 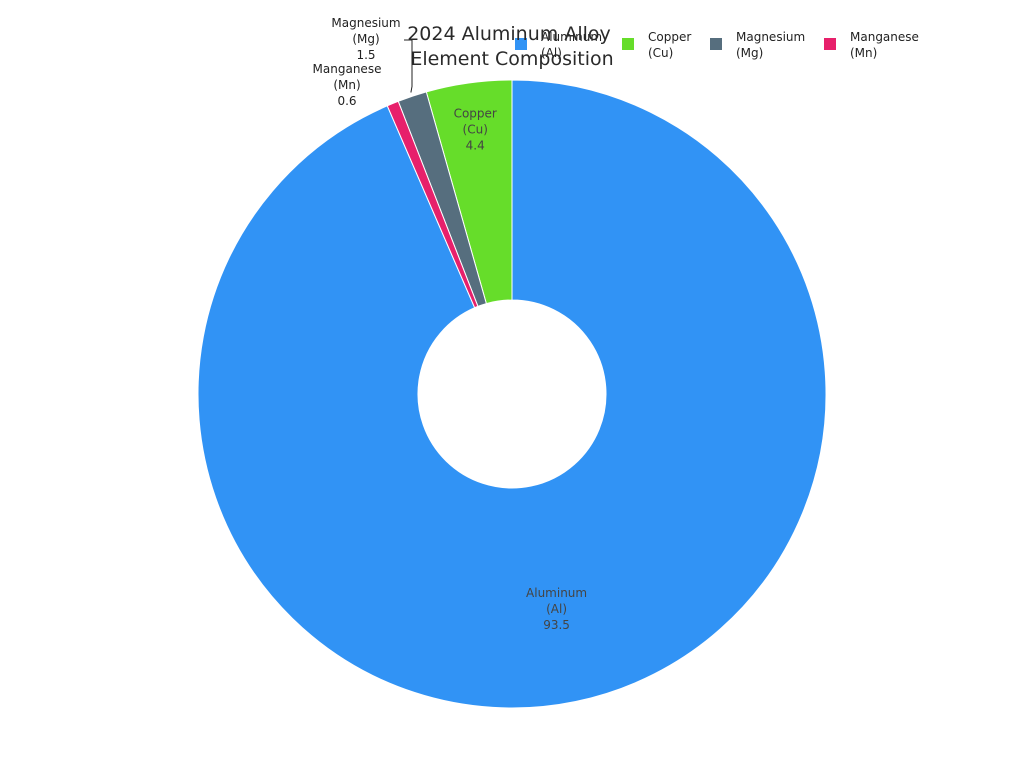 I want to click on slice-mn, so click(x=432, y=204).